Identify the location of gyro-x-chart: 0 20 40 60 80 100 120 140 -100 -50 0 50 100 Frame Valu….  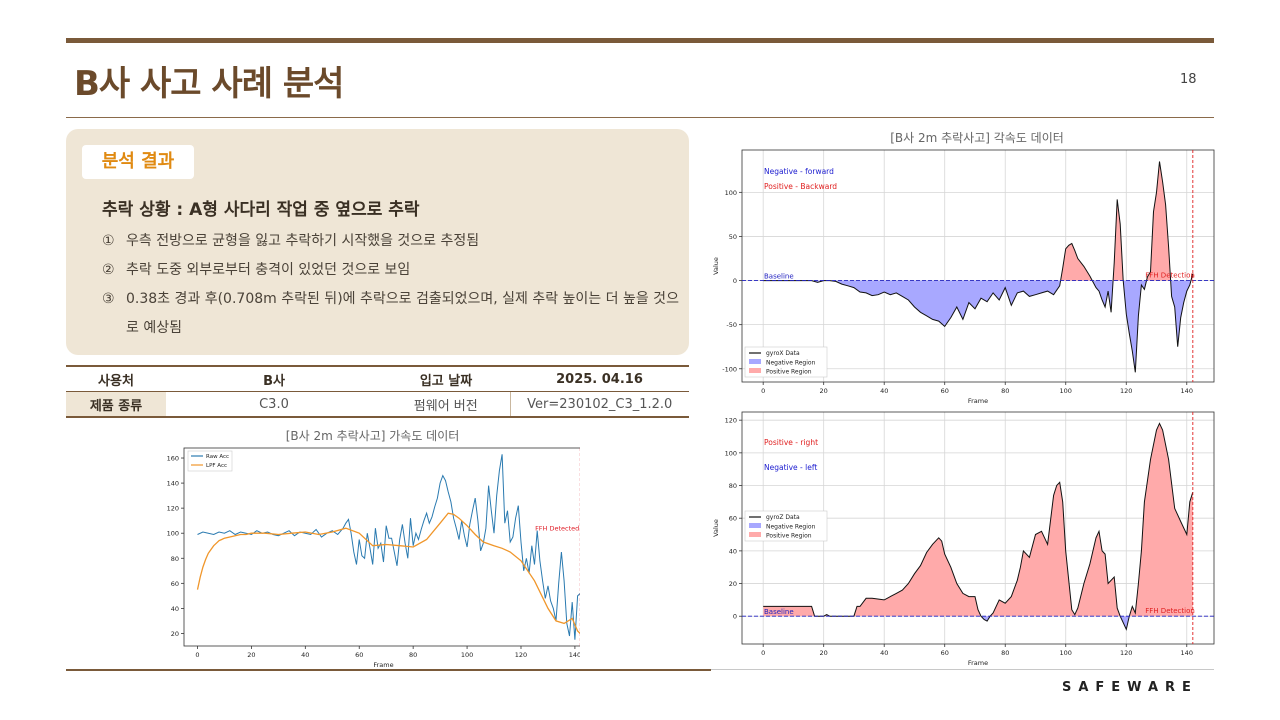
(963, 277).